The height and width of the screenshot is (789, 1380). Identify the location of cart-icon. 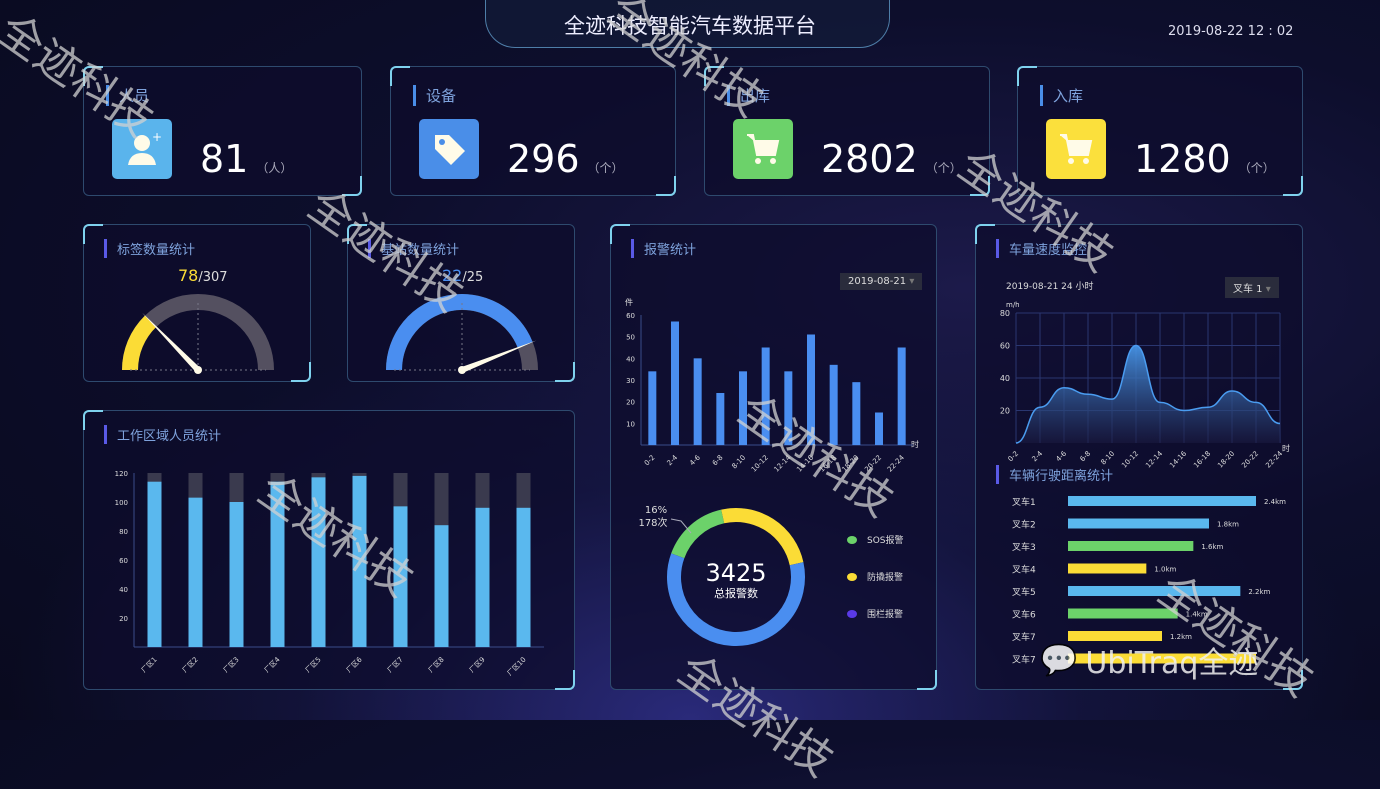
(763, 149).